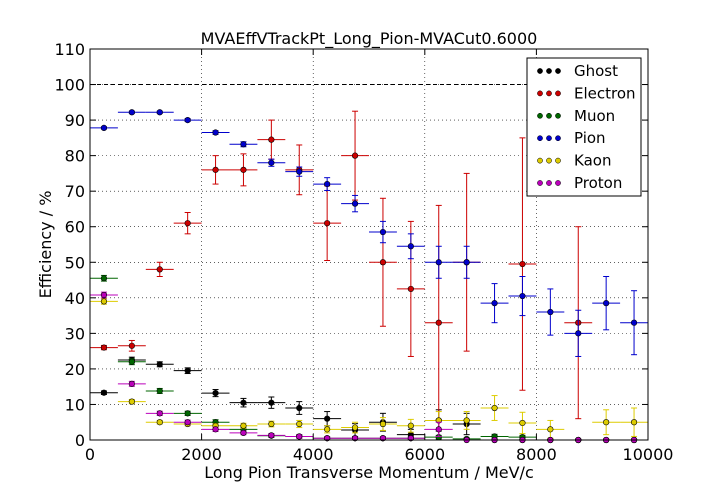  Describe the element at coordinates (80, 440) in the screenshot. I see `y-tick-label: 0` at that location.